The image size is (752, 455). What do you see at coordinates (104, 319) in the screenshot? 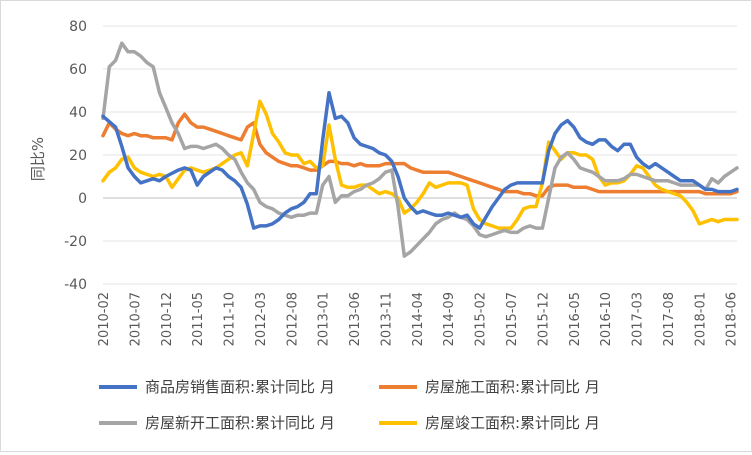
I see `x-tick-label: 2010-02` at bounding box center [104, 319].